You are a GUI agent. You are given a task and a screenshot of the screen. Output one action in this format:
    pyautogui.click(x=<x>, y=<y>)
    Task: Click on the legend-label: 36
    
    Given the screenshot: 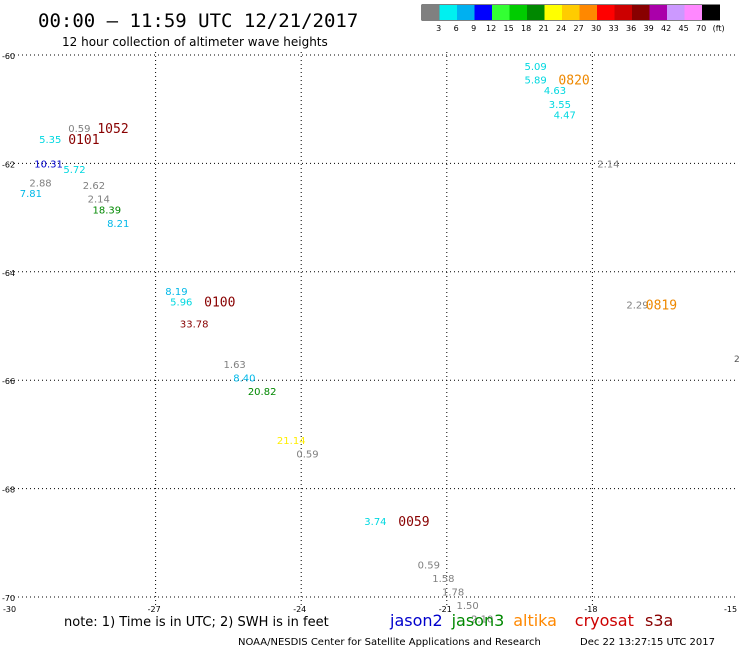 What is the action you would take?
    pyautogui.click(x=631, y=28)
    